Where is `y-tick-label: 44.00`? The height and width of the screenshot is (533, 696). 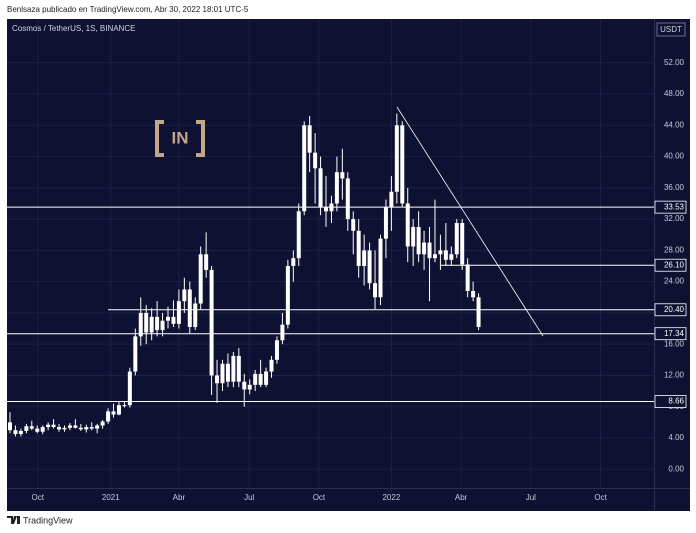 y-tick-label: 44.00 is located at coordinates (674, 124).